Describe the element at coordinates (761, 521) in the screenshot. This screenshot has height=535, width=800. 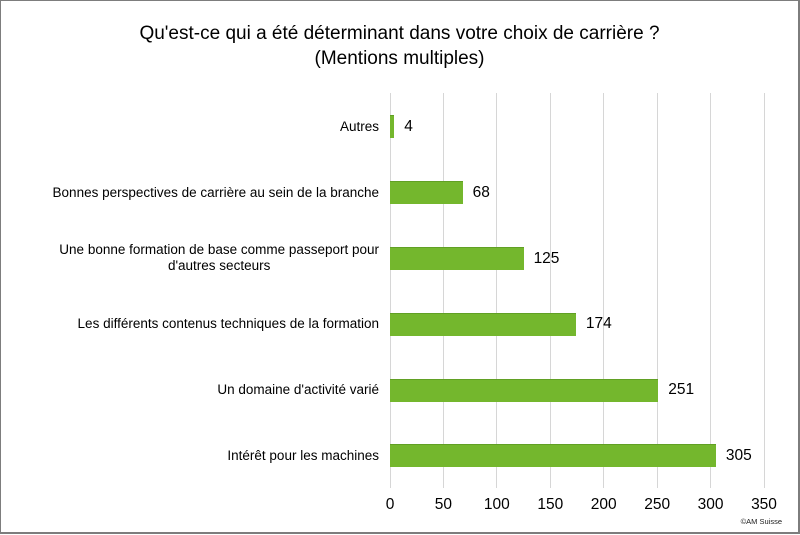
I see `copyright-label: ©AM Suisse` at that location.